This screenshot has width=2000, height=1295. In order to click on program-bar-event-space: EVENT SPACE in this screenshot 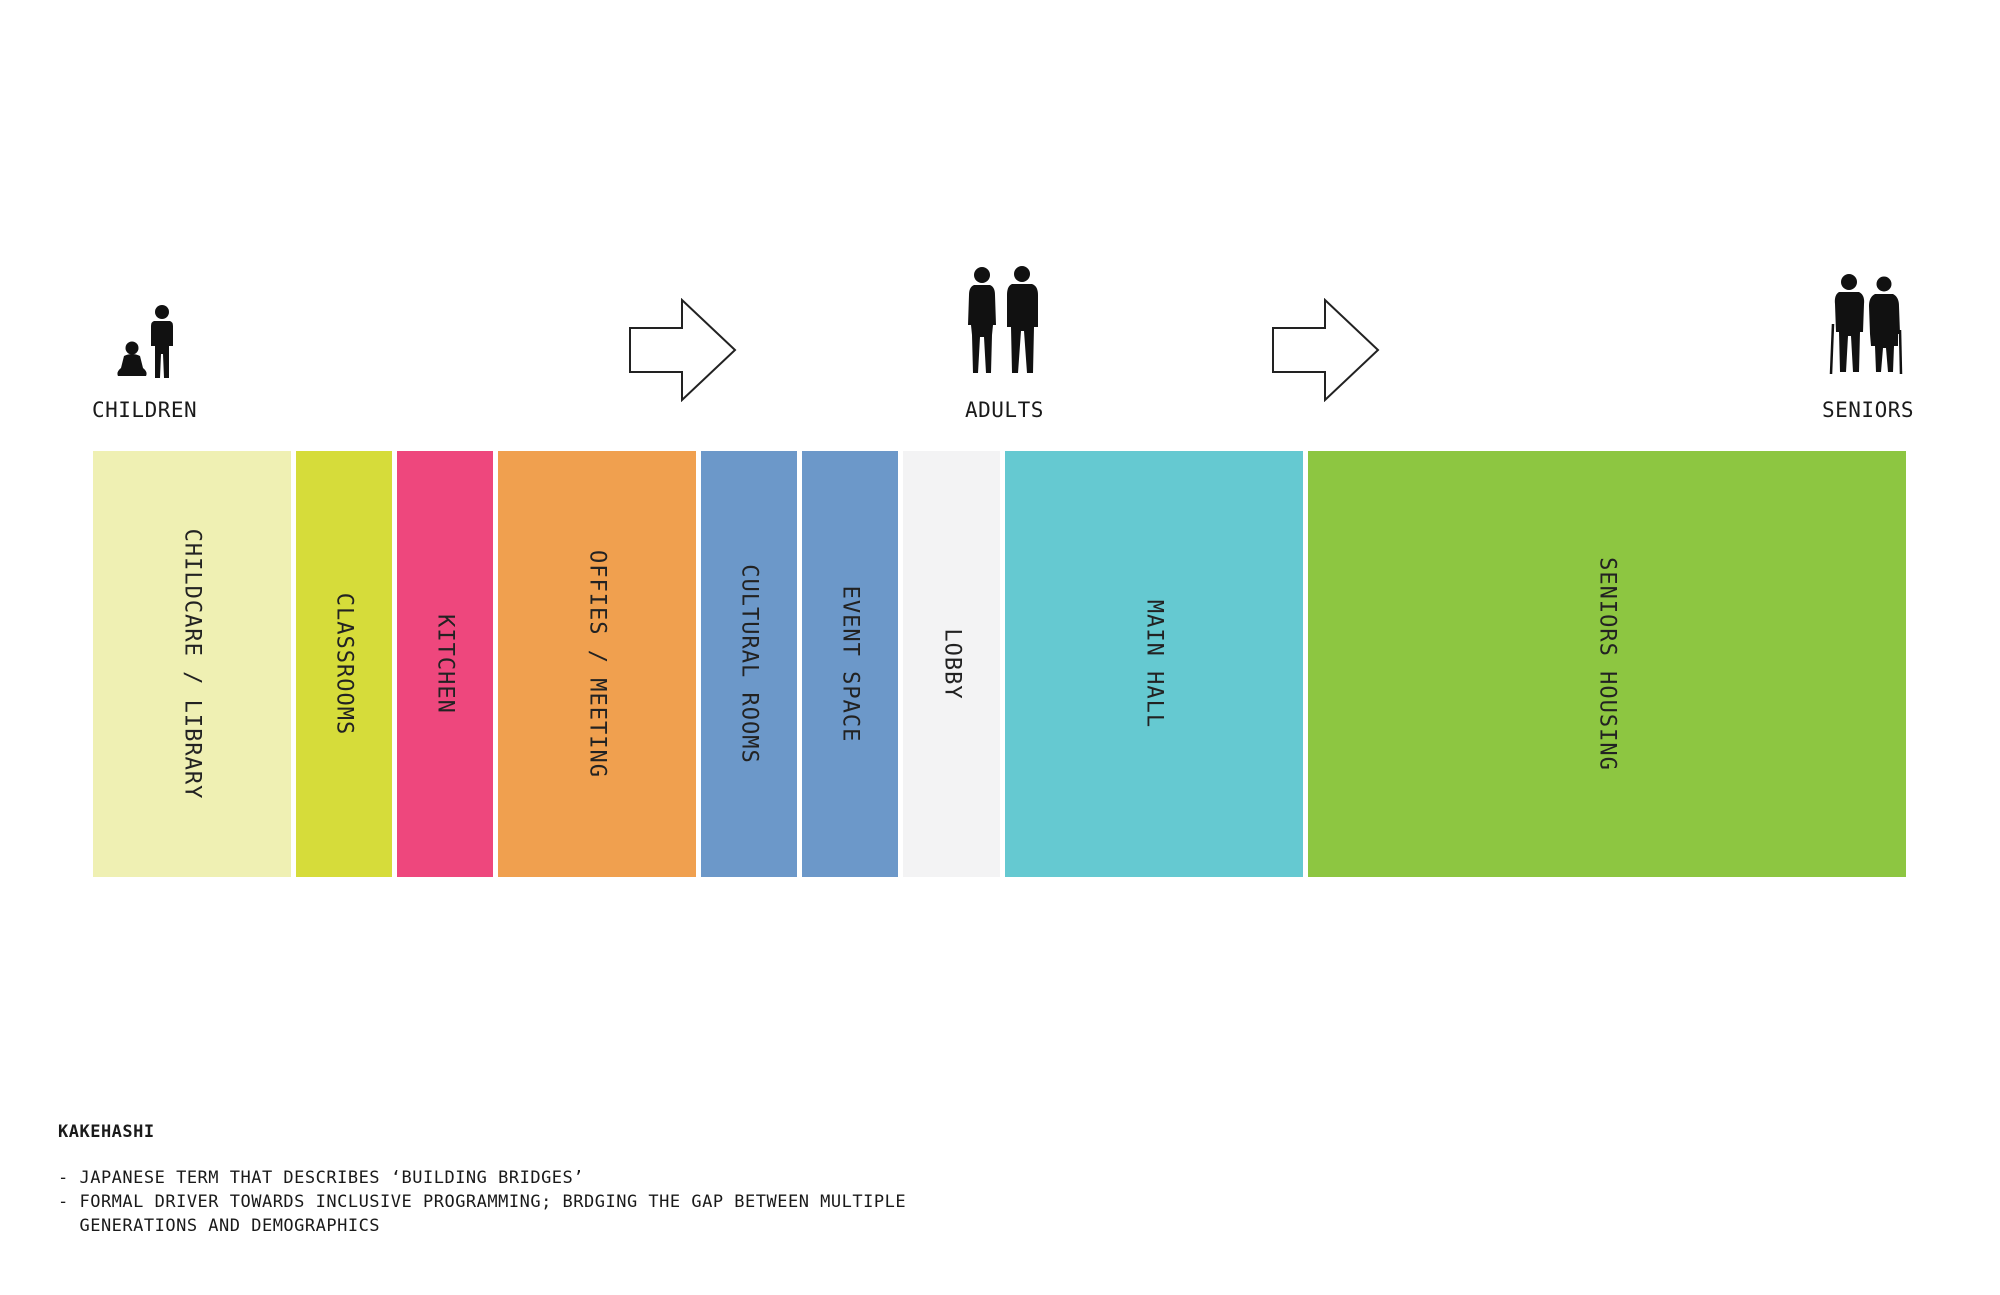, I will do `click(850, 664)`.